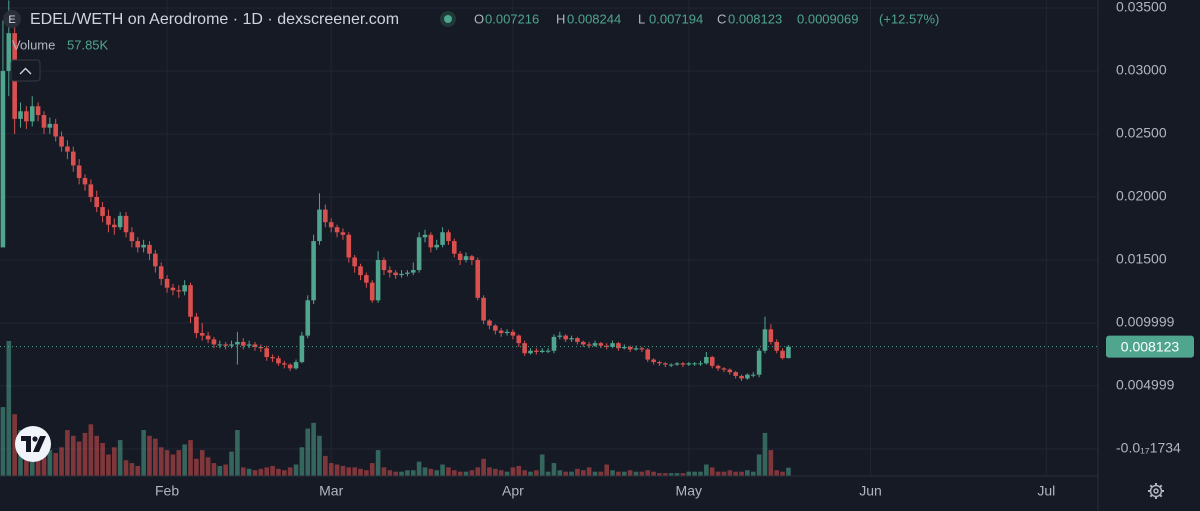 Image resolution: width=1200 pixels, height=511 pixels. I want to click on collapse-chevron, so click(25, 71).